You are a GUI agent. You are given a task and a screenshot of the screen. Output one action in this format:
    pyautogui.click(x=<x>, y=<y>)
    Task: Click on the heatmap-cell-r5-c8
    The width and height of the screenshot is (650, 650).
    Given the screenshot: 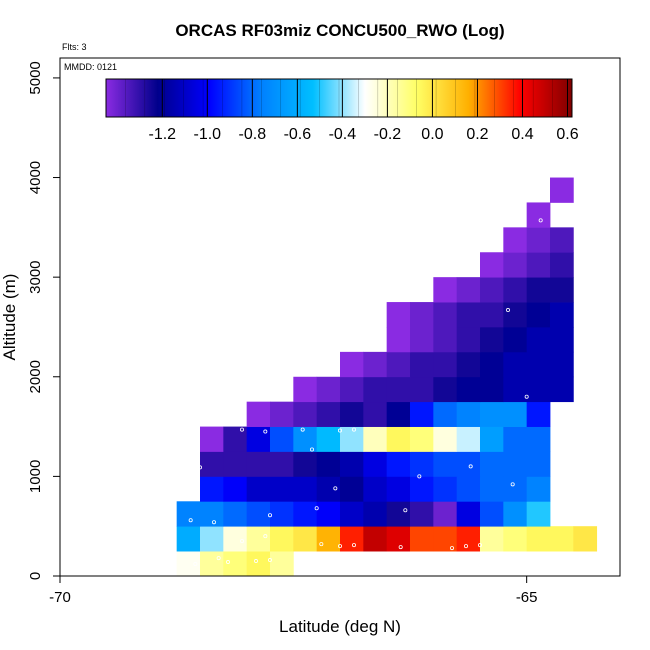 What is the action you would take?
    pyautogui.click(x=398, y=439)
    